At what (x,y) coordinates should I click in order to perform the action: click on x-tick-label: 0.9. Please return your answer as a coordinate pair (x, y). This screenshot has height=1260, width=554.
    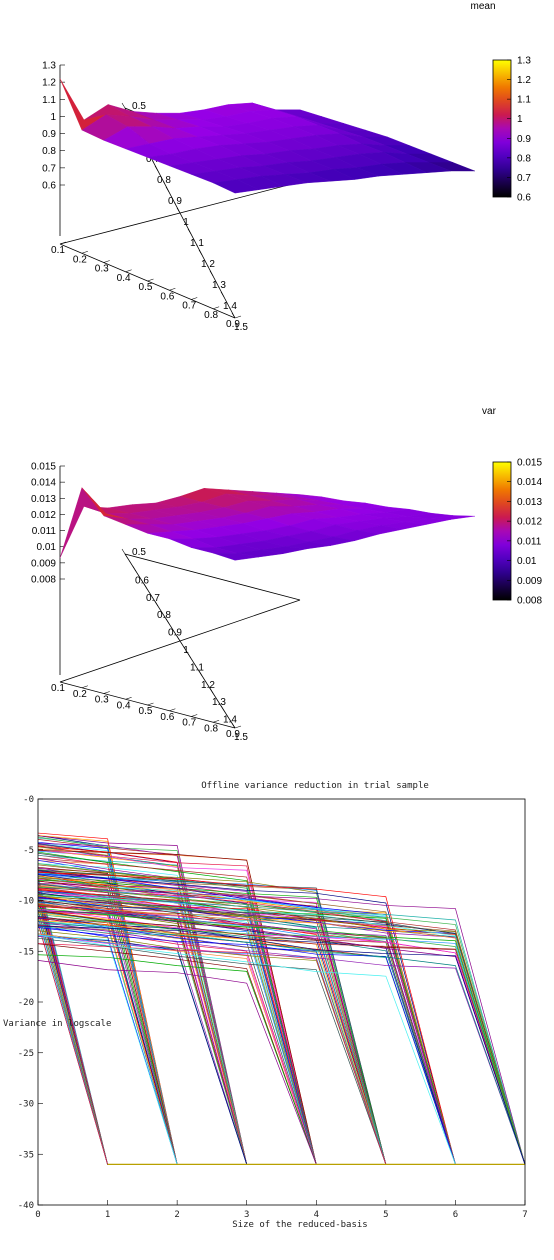
    Looking at the image, I should click on (233, 324).